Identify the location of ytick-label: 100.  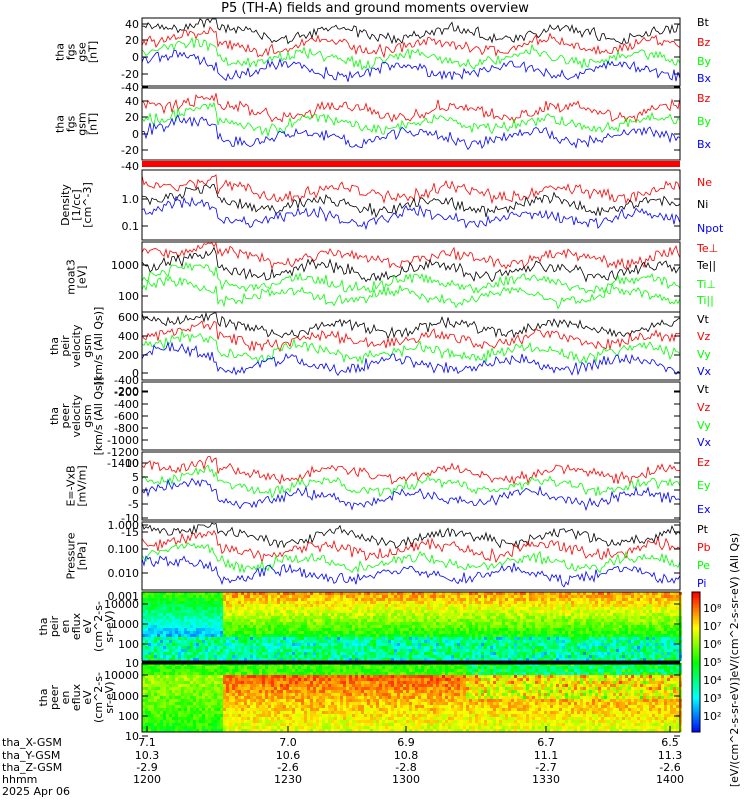
(128, 296).